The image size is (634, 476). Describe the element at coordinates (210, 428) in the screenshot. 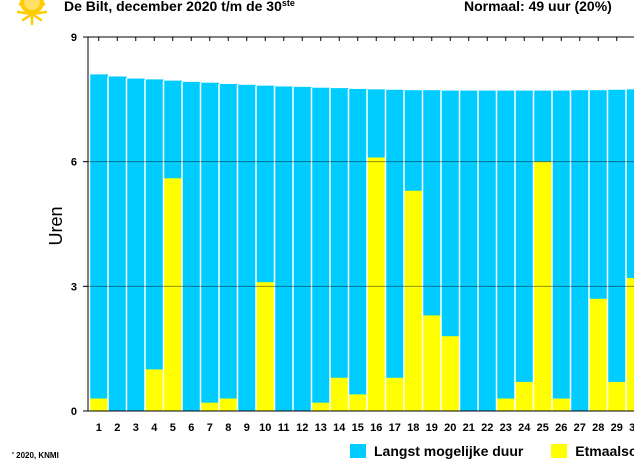

I see `x-tick-label: 7` at that location.